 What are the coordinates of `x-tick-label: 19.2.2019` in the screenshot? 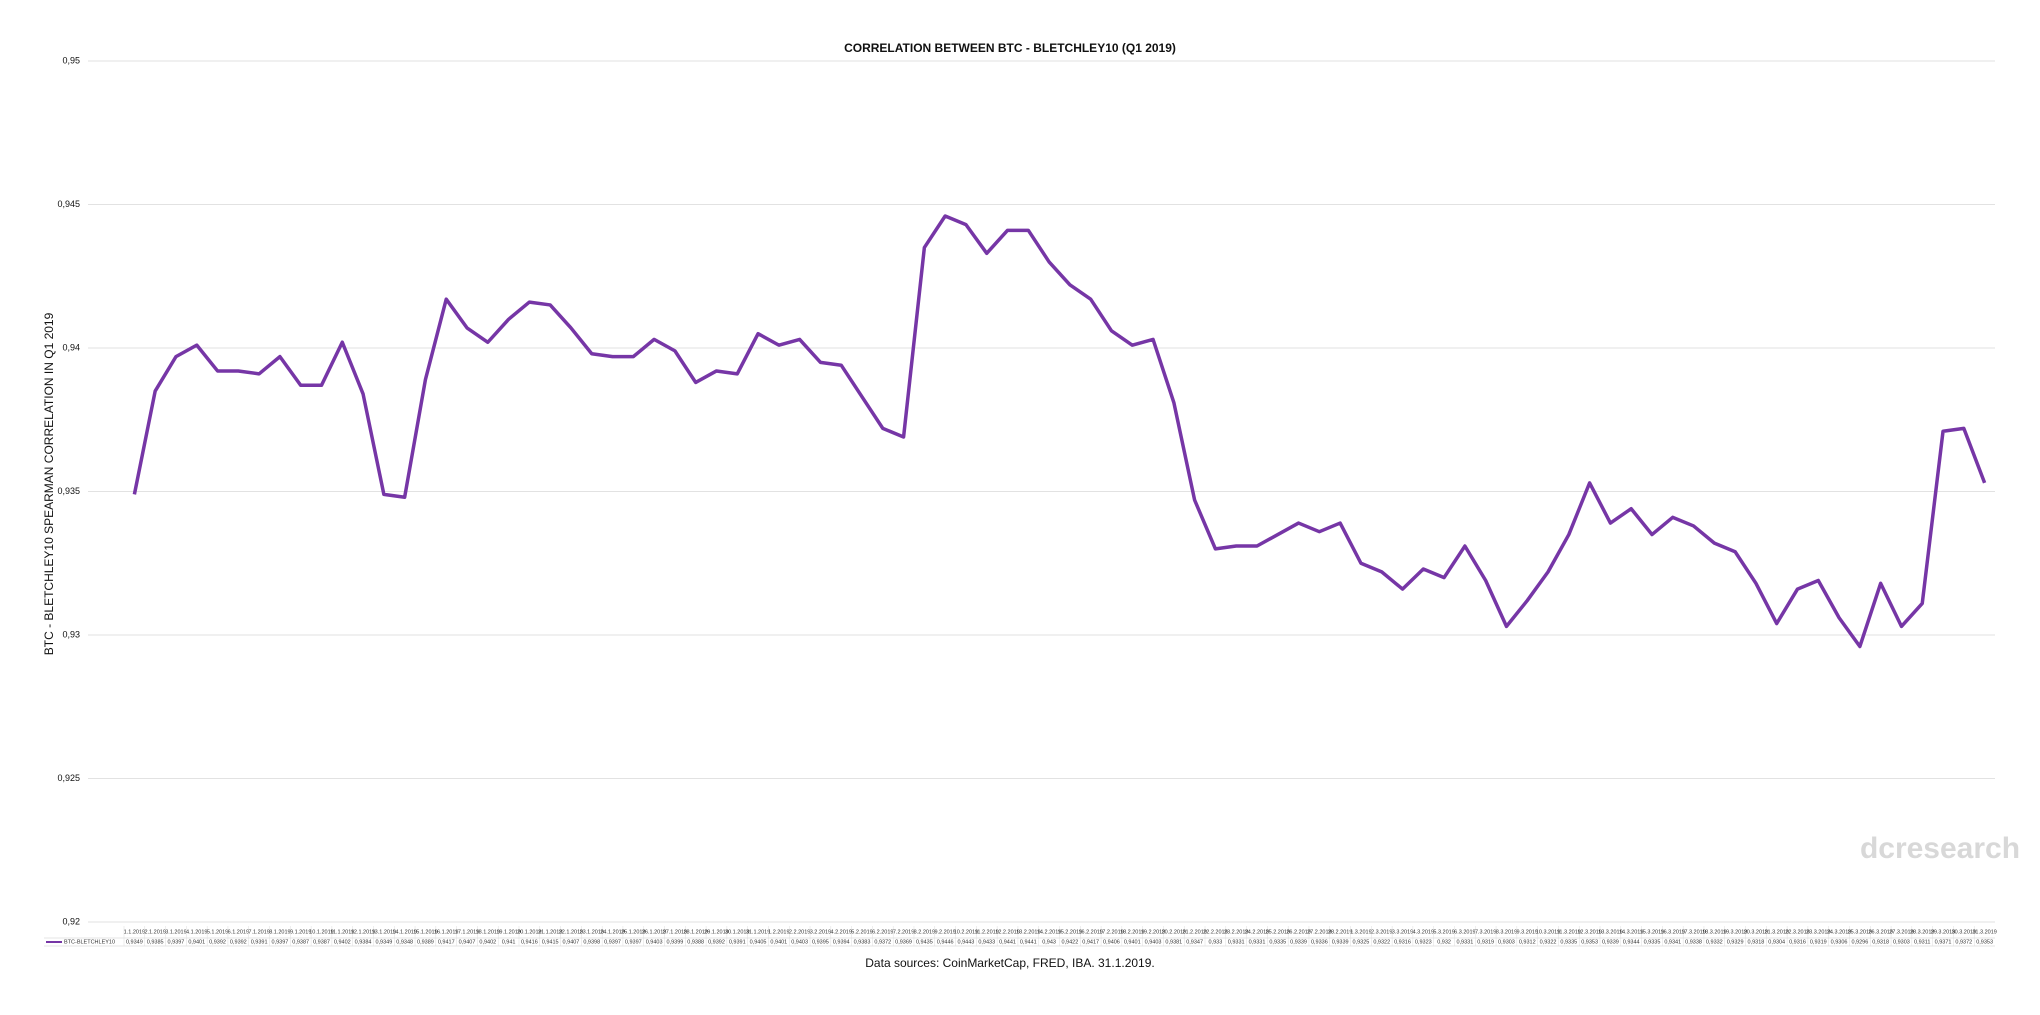 It's located at (1153, 932).